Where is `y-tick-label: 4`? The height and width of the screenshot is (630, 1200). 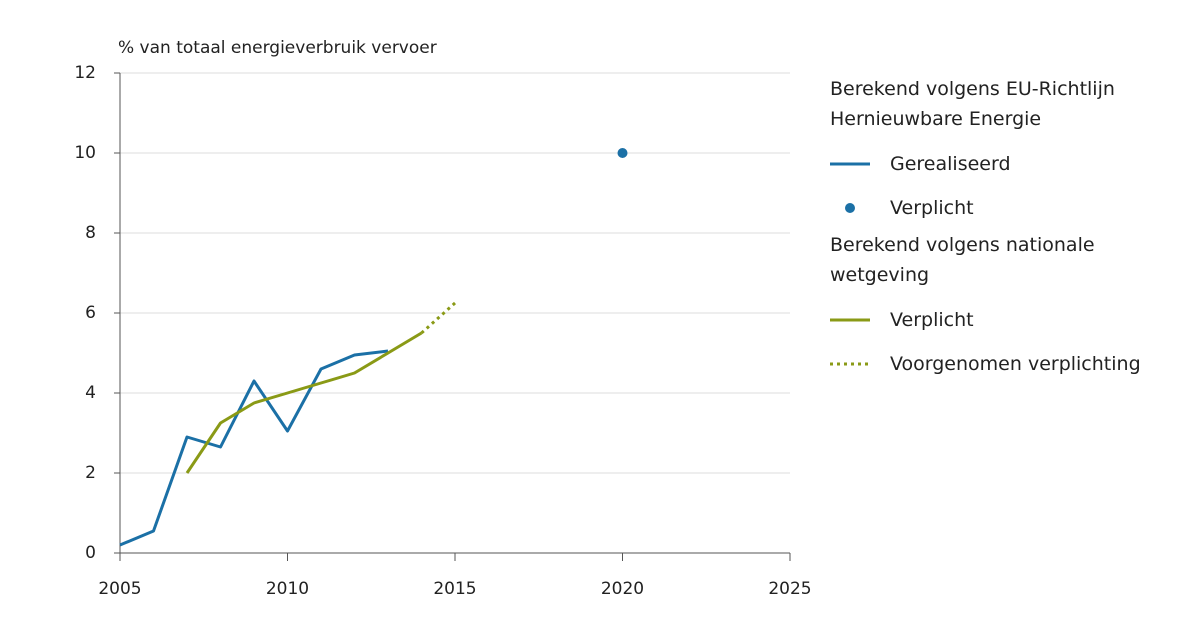 y-tick-label: 4 is located at coordinates (90, 393).